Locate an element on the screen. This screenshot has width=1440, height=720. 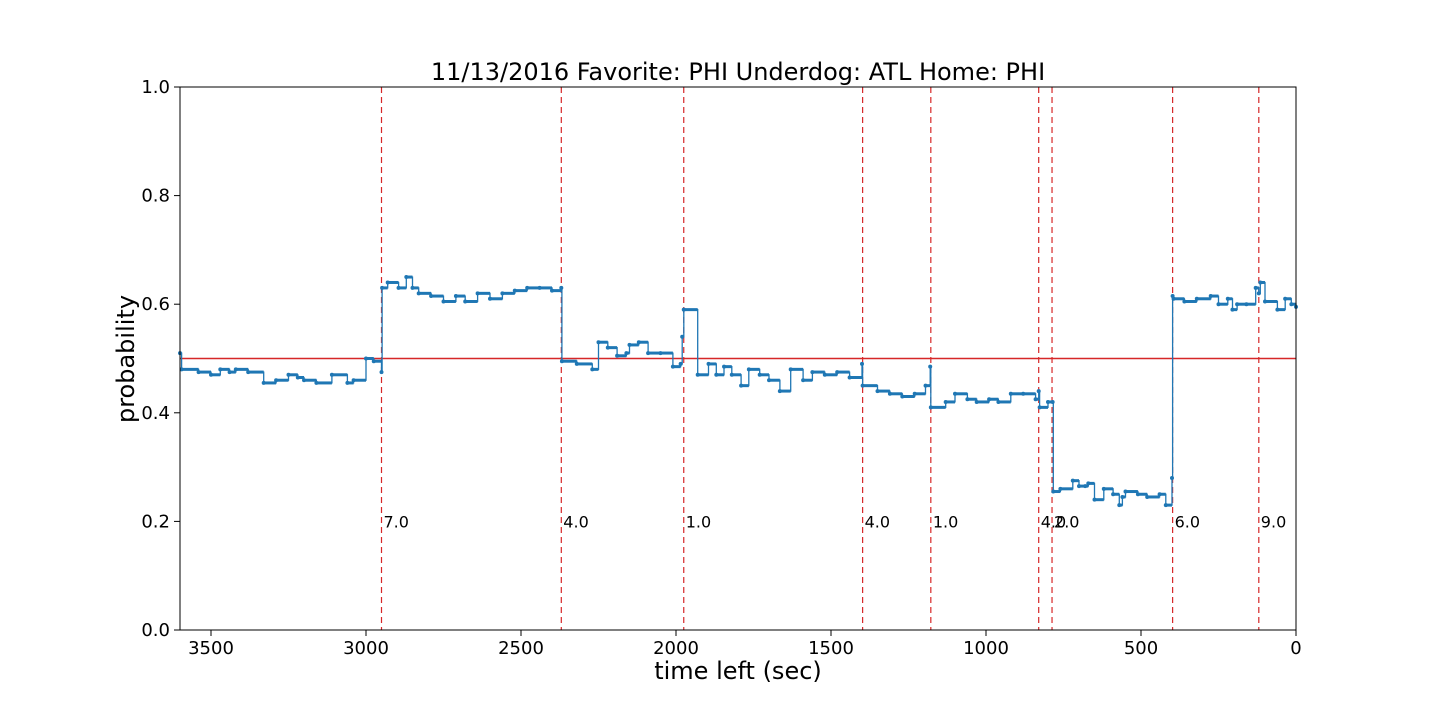
x-tick-label: 2000 is located at coordinates (676, 648).